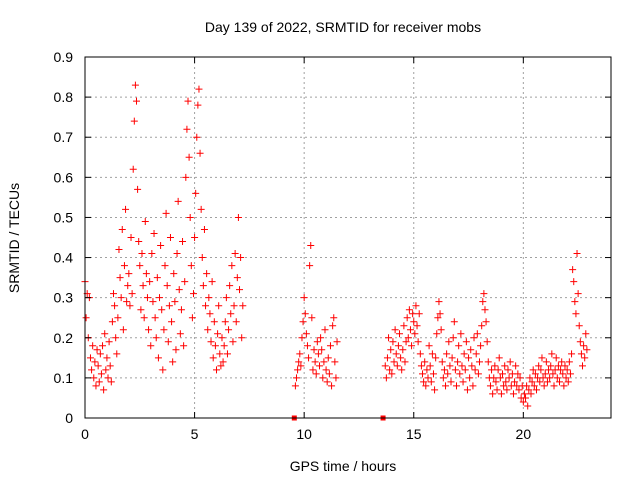 The height and width of the screenshot is (480, 640). Describe the element at coordinates (414, 434) in the screenshot. I see `x-tick-label: 15` at that location.